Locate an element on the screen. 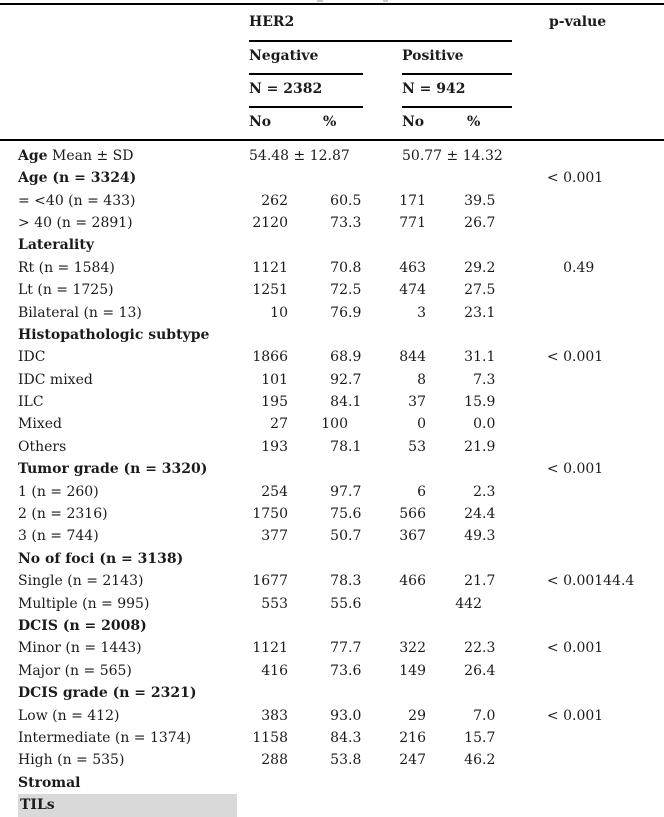  positive-percent-value-frac: .1 is located at coordinates (489, 312).